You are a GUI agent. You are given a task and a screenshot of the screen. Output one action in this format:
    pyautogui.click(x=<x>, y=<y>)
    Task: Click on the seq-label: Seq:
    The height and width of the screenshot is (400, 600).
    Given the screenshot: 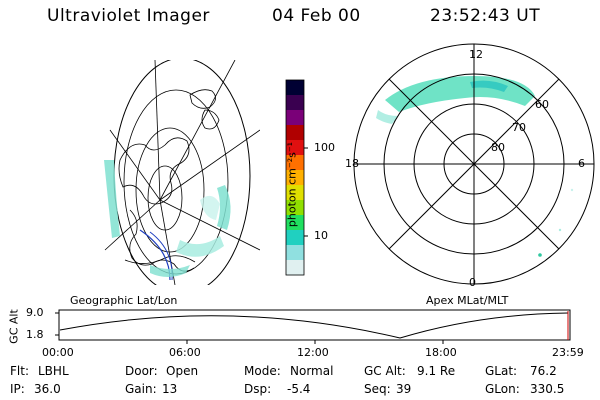 What is the action you would take?
    pyautogui.click(x=377, y=389)
    